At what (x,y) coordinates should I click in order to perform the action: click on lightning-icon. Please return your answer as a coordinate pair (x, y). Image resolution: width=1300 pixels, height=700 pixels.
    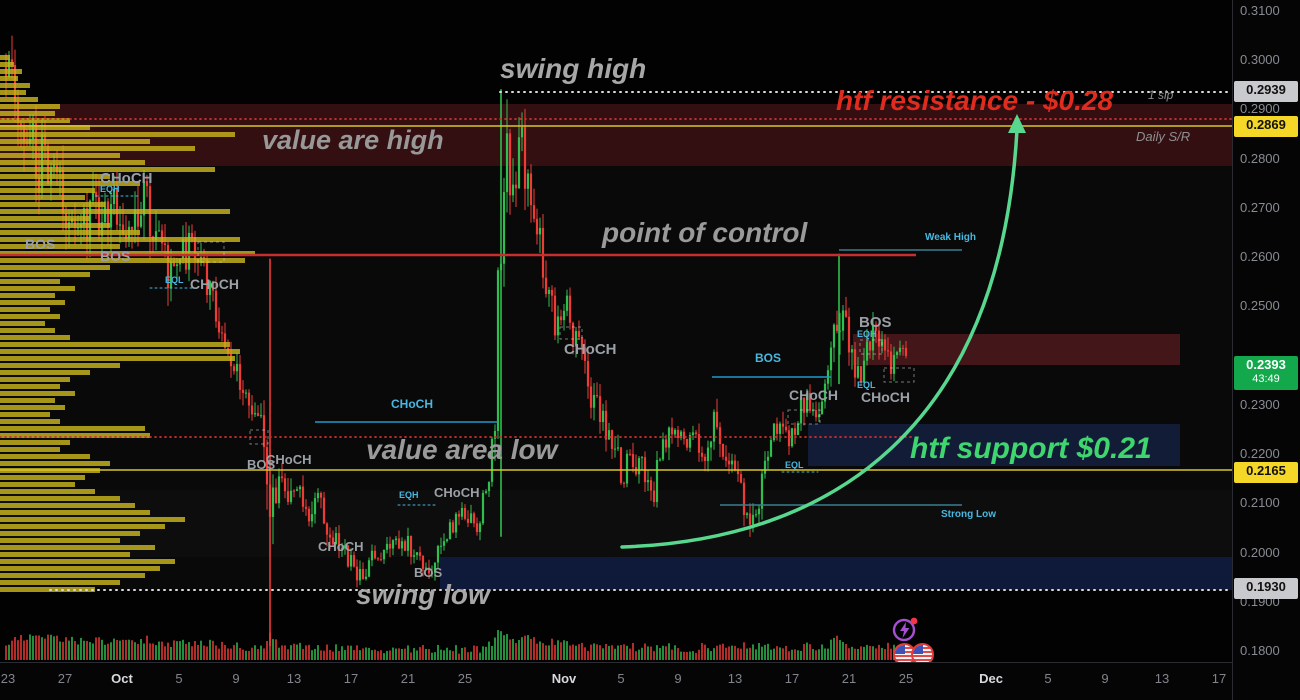
    Looking at the image, I should click on (905, 629).